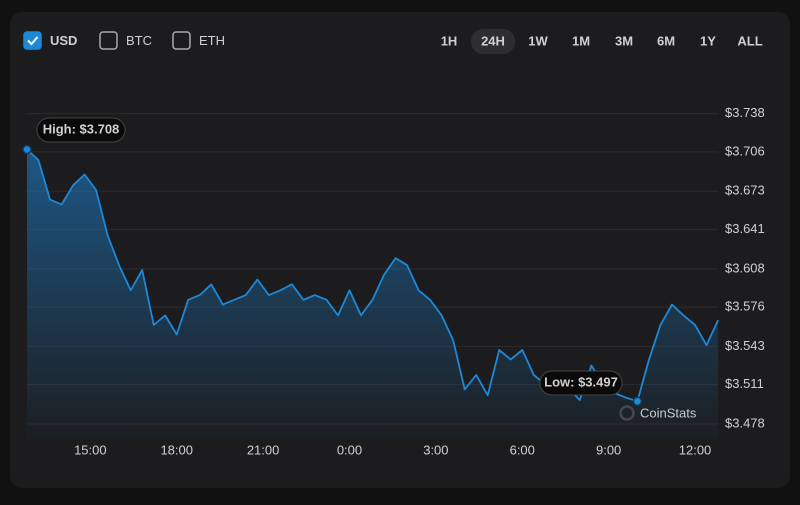  Describe the element at coordinates (522, 449) in the screenshot. I see `x-tick-label: 6:00` at that location.